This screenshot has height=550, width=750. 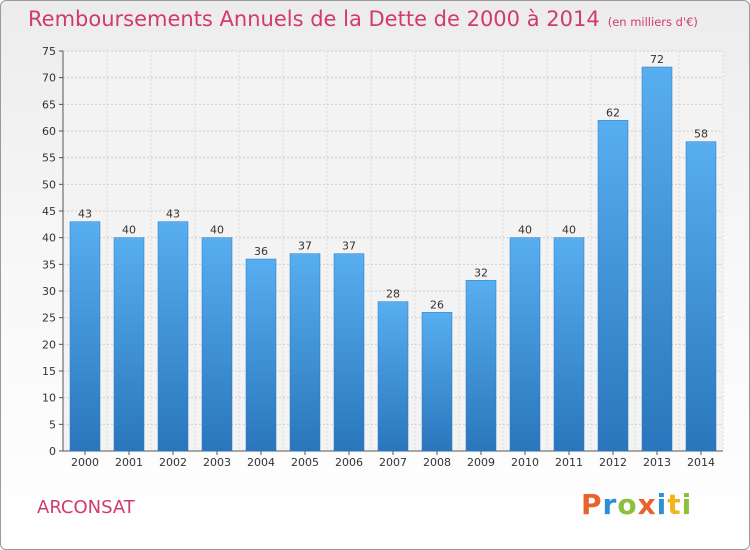 I want to click on chart-subtitle: (en milliers d'€), so click(x=652, y=22).